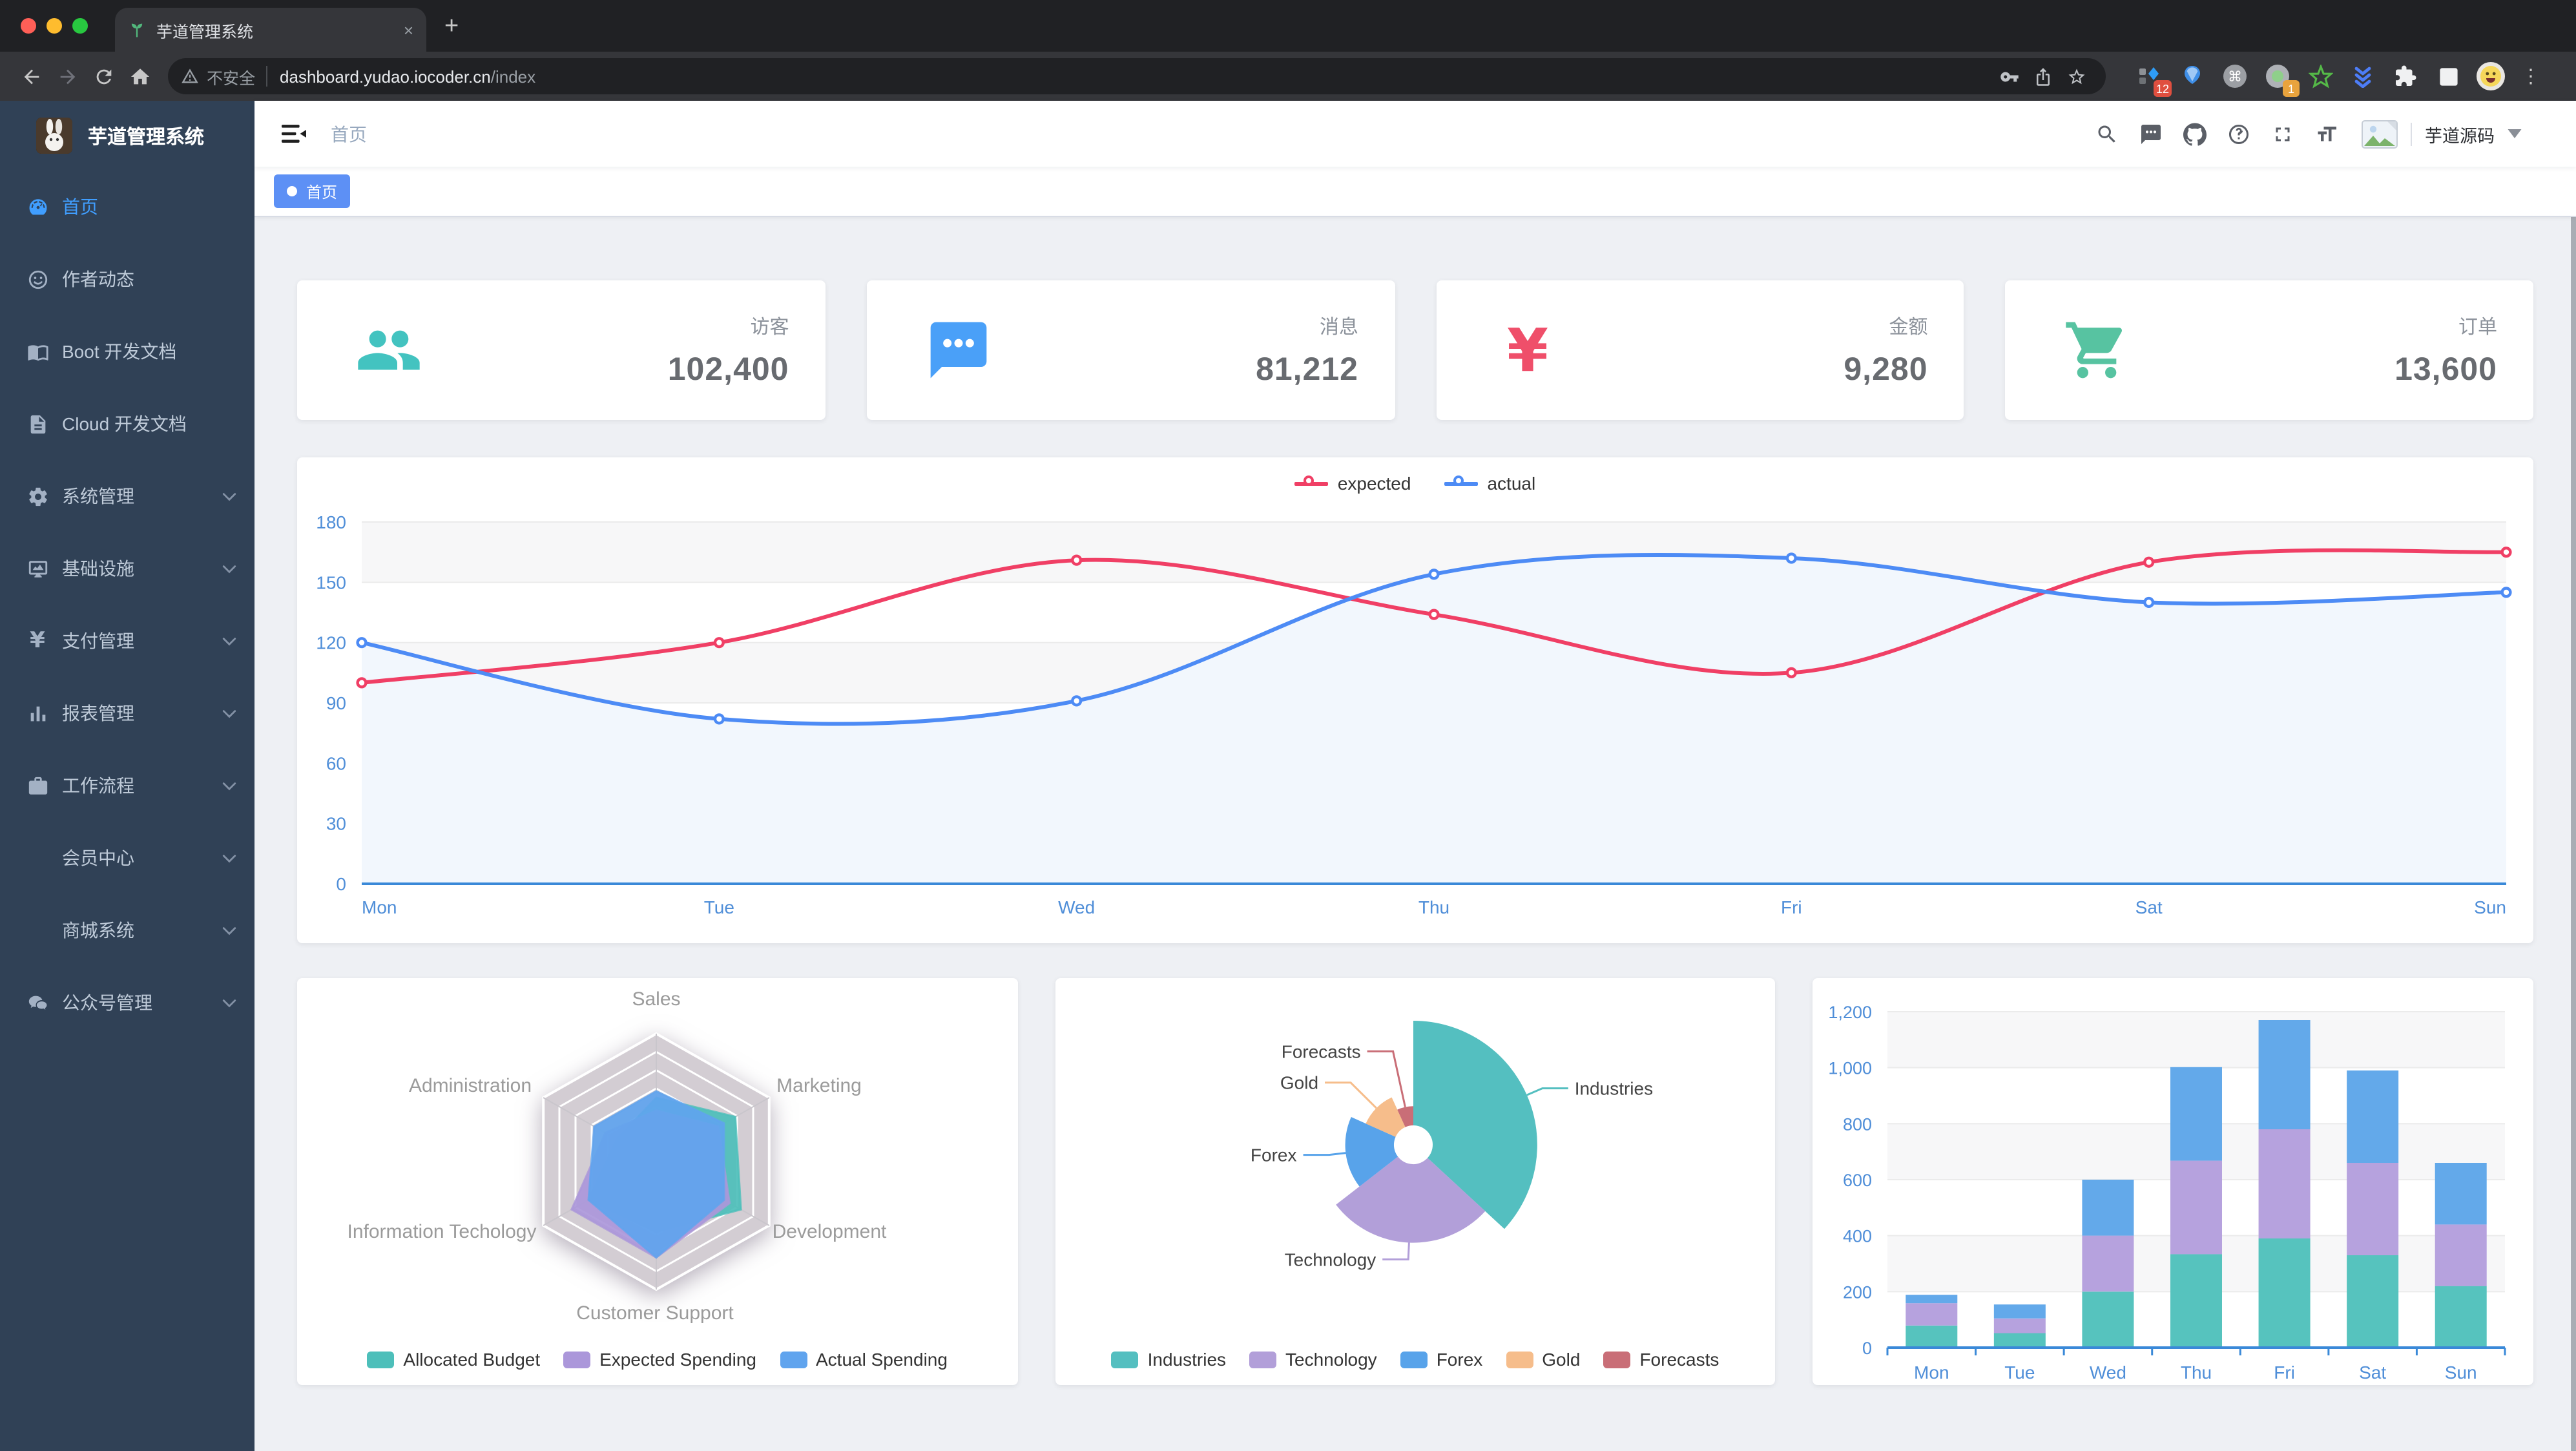 Image resolution: width=2576 pixels, height=1451 pixels. What do you see at coordinates (1932, 1314) in the screenshot?
I see `bar-segment-series-2-mon` at bounding box center [1932, 1314].